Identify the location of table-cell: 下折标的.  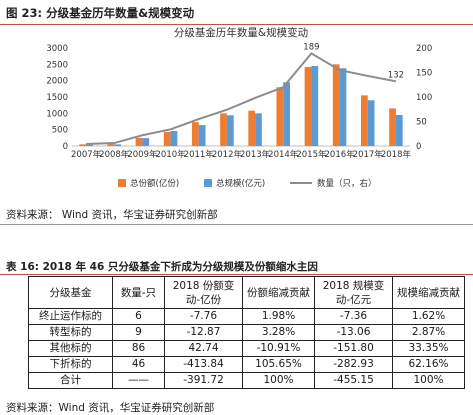
(70, 364).